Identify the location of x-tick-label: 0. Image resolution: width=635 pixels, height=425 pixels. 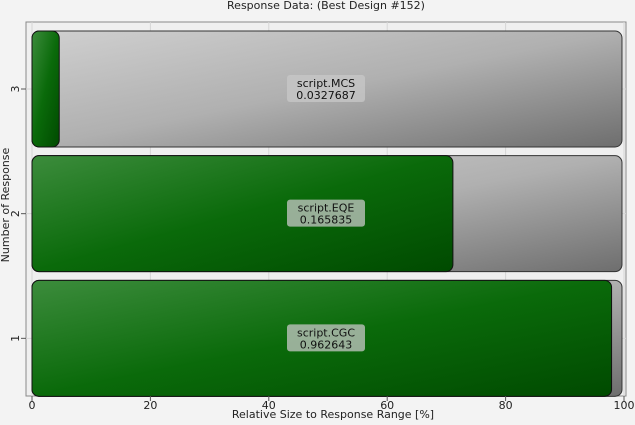
(32, 405).